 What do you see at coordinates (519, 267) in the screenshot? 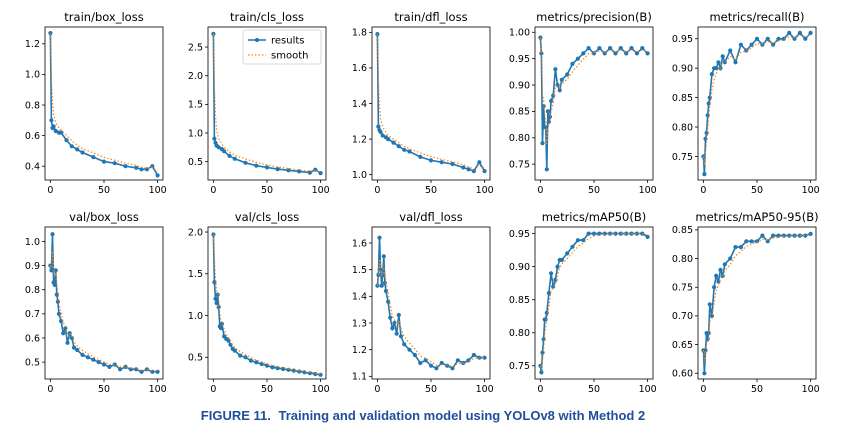
I see `y-tick-label: 0.90` at bounding box center [519, 267].